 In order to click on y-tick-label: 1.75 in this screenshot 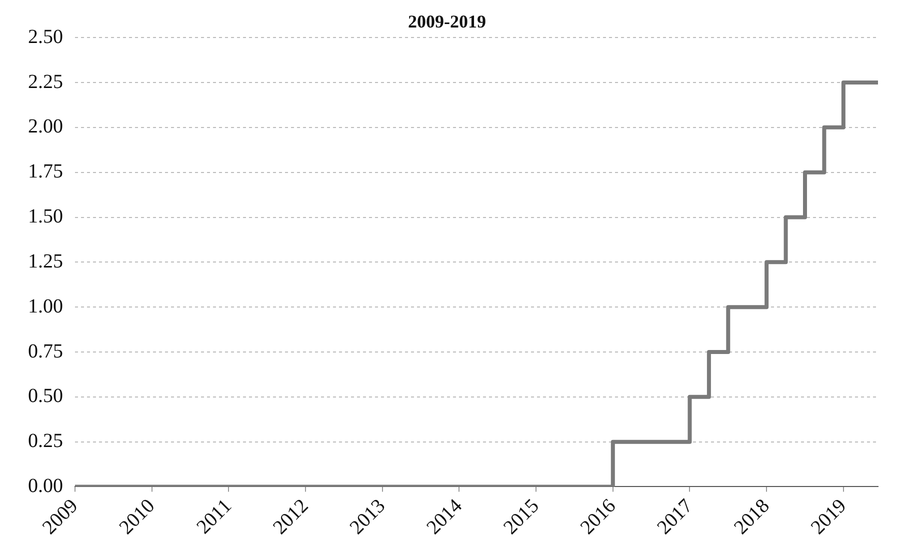, I will do `click(45, 171)`.